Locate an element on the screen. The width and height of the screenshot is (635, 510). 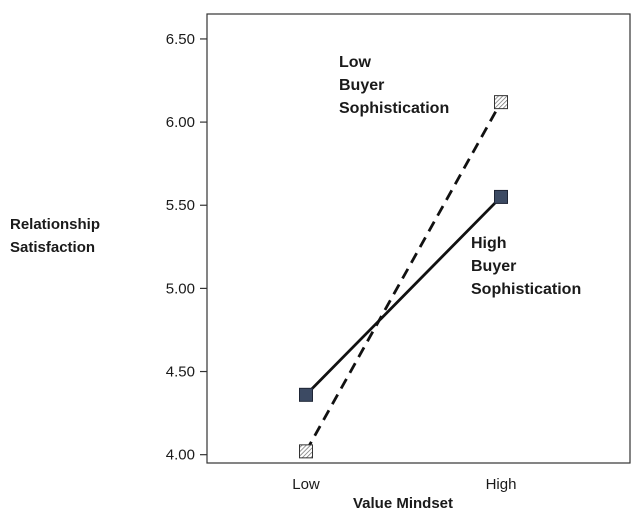
point-high-buyer-low-mindset is located at coordinates (306, 394).